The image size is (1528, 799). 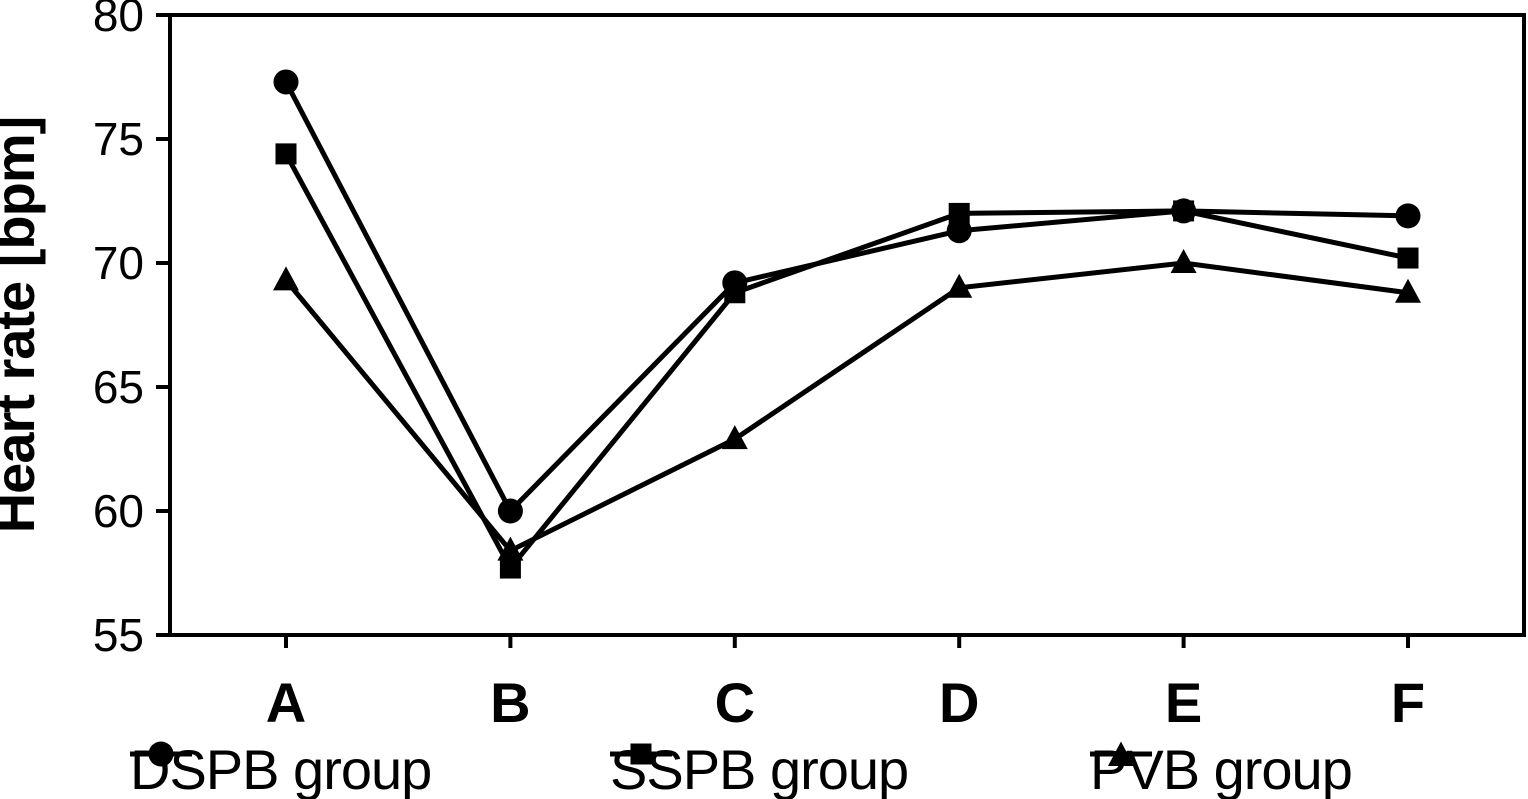 I want to click on circle-marker-icon, so click(x=161, y=754).